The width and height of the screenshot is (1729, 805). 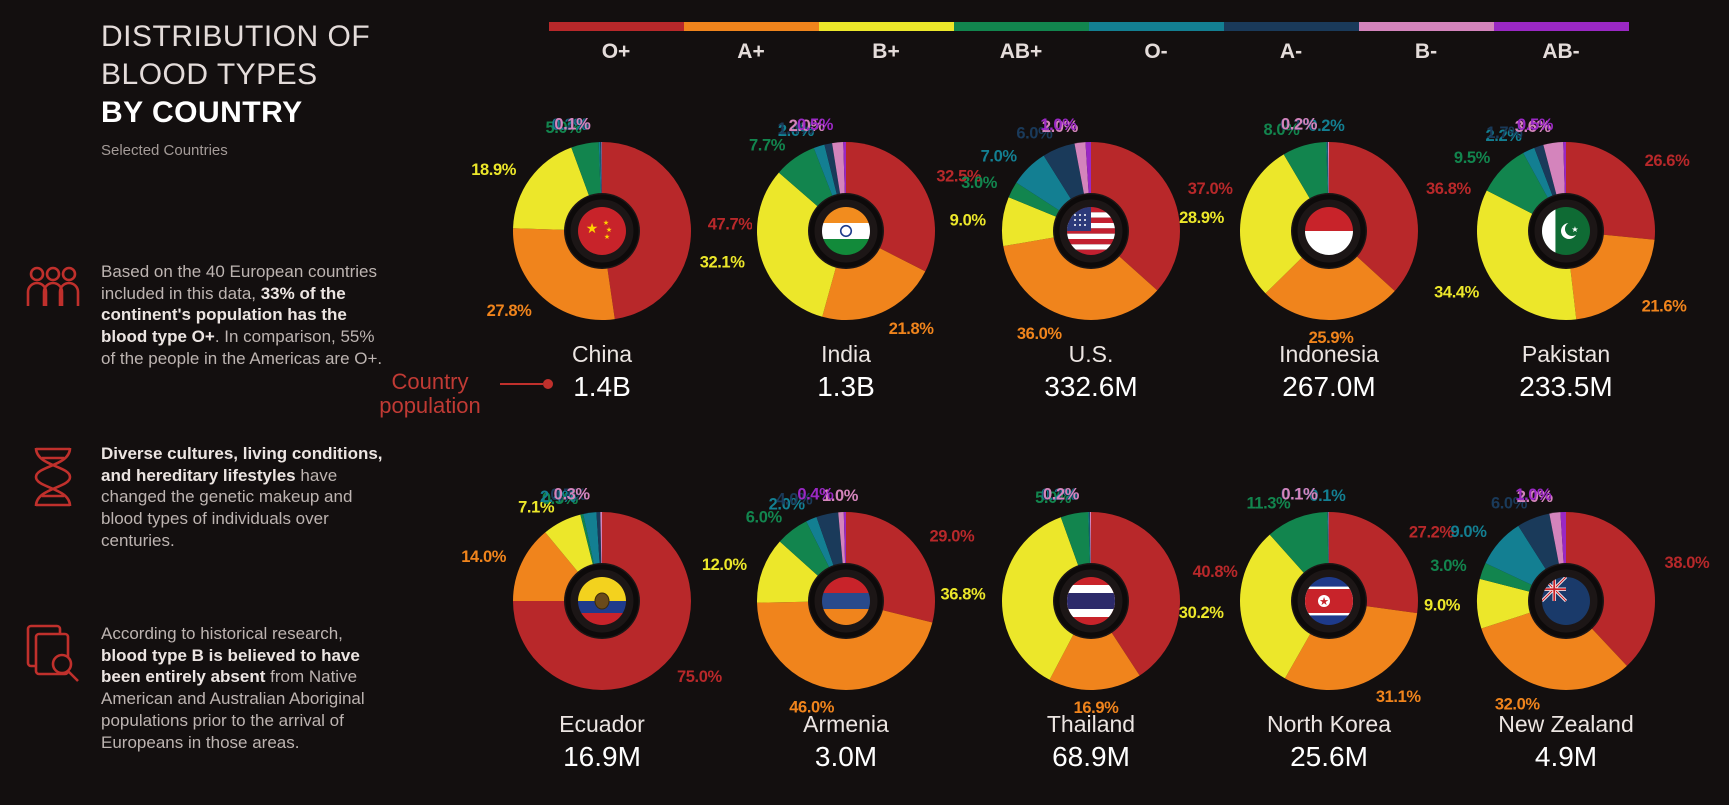 What do you see at coordinates (202, 112) in the screenshot?
I see `title-line-3: BY COUNTRY` at bounding box center [202, 112].